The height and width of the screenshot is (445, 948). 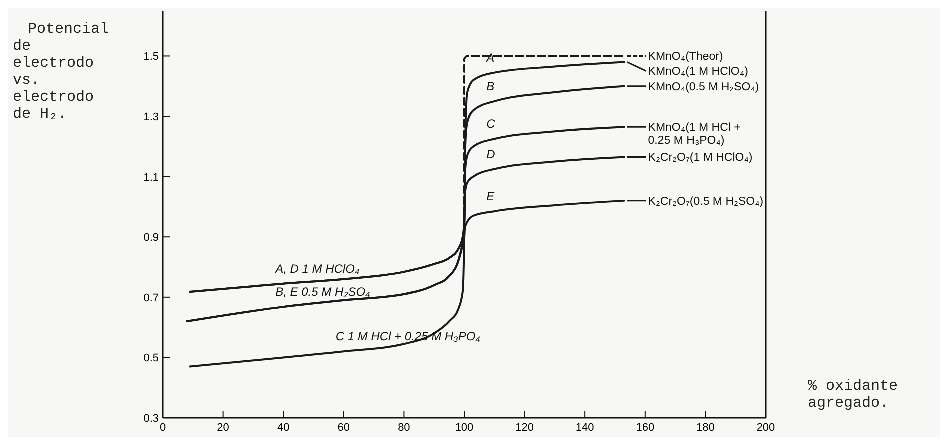 I want to click on x-tick-label: 200, so click(x=766, y=428).